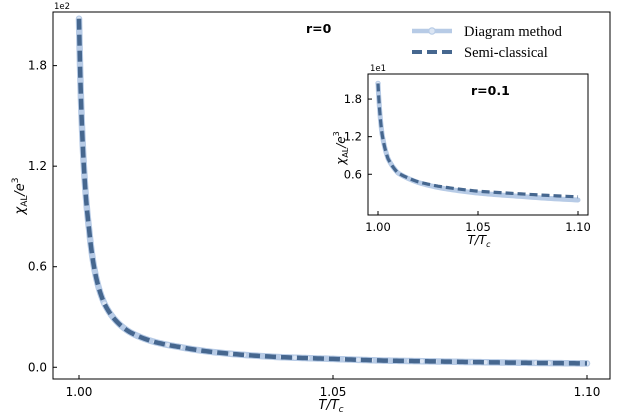  Describe the element at coordinates (378, 227) in the screenshot. I see `inset-x-tick-label: 1.00` at that location.